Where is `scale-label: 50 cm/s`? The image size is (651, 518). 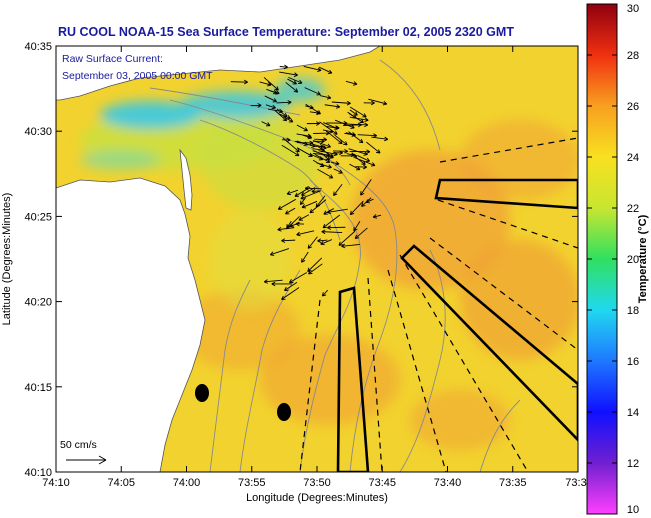 scale-label: 50 cm/s is located at coordinates (78, 445).